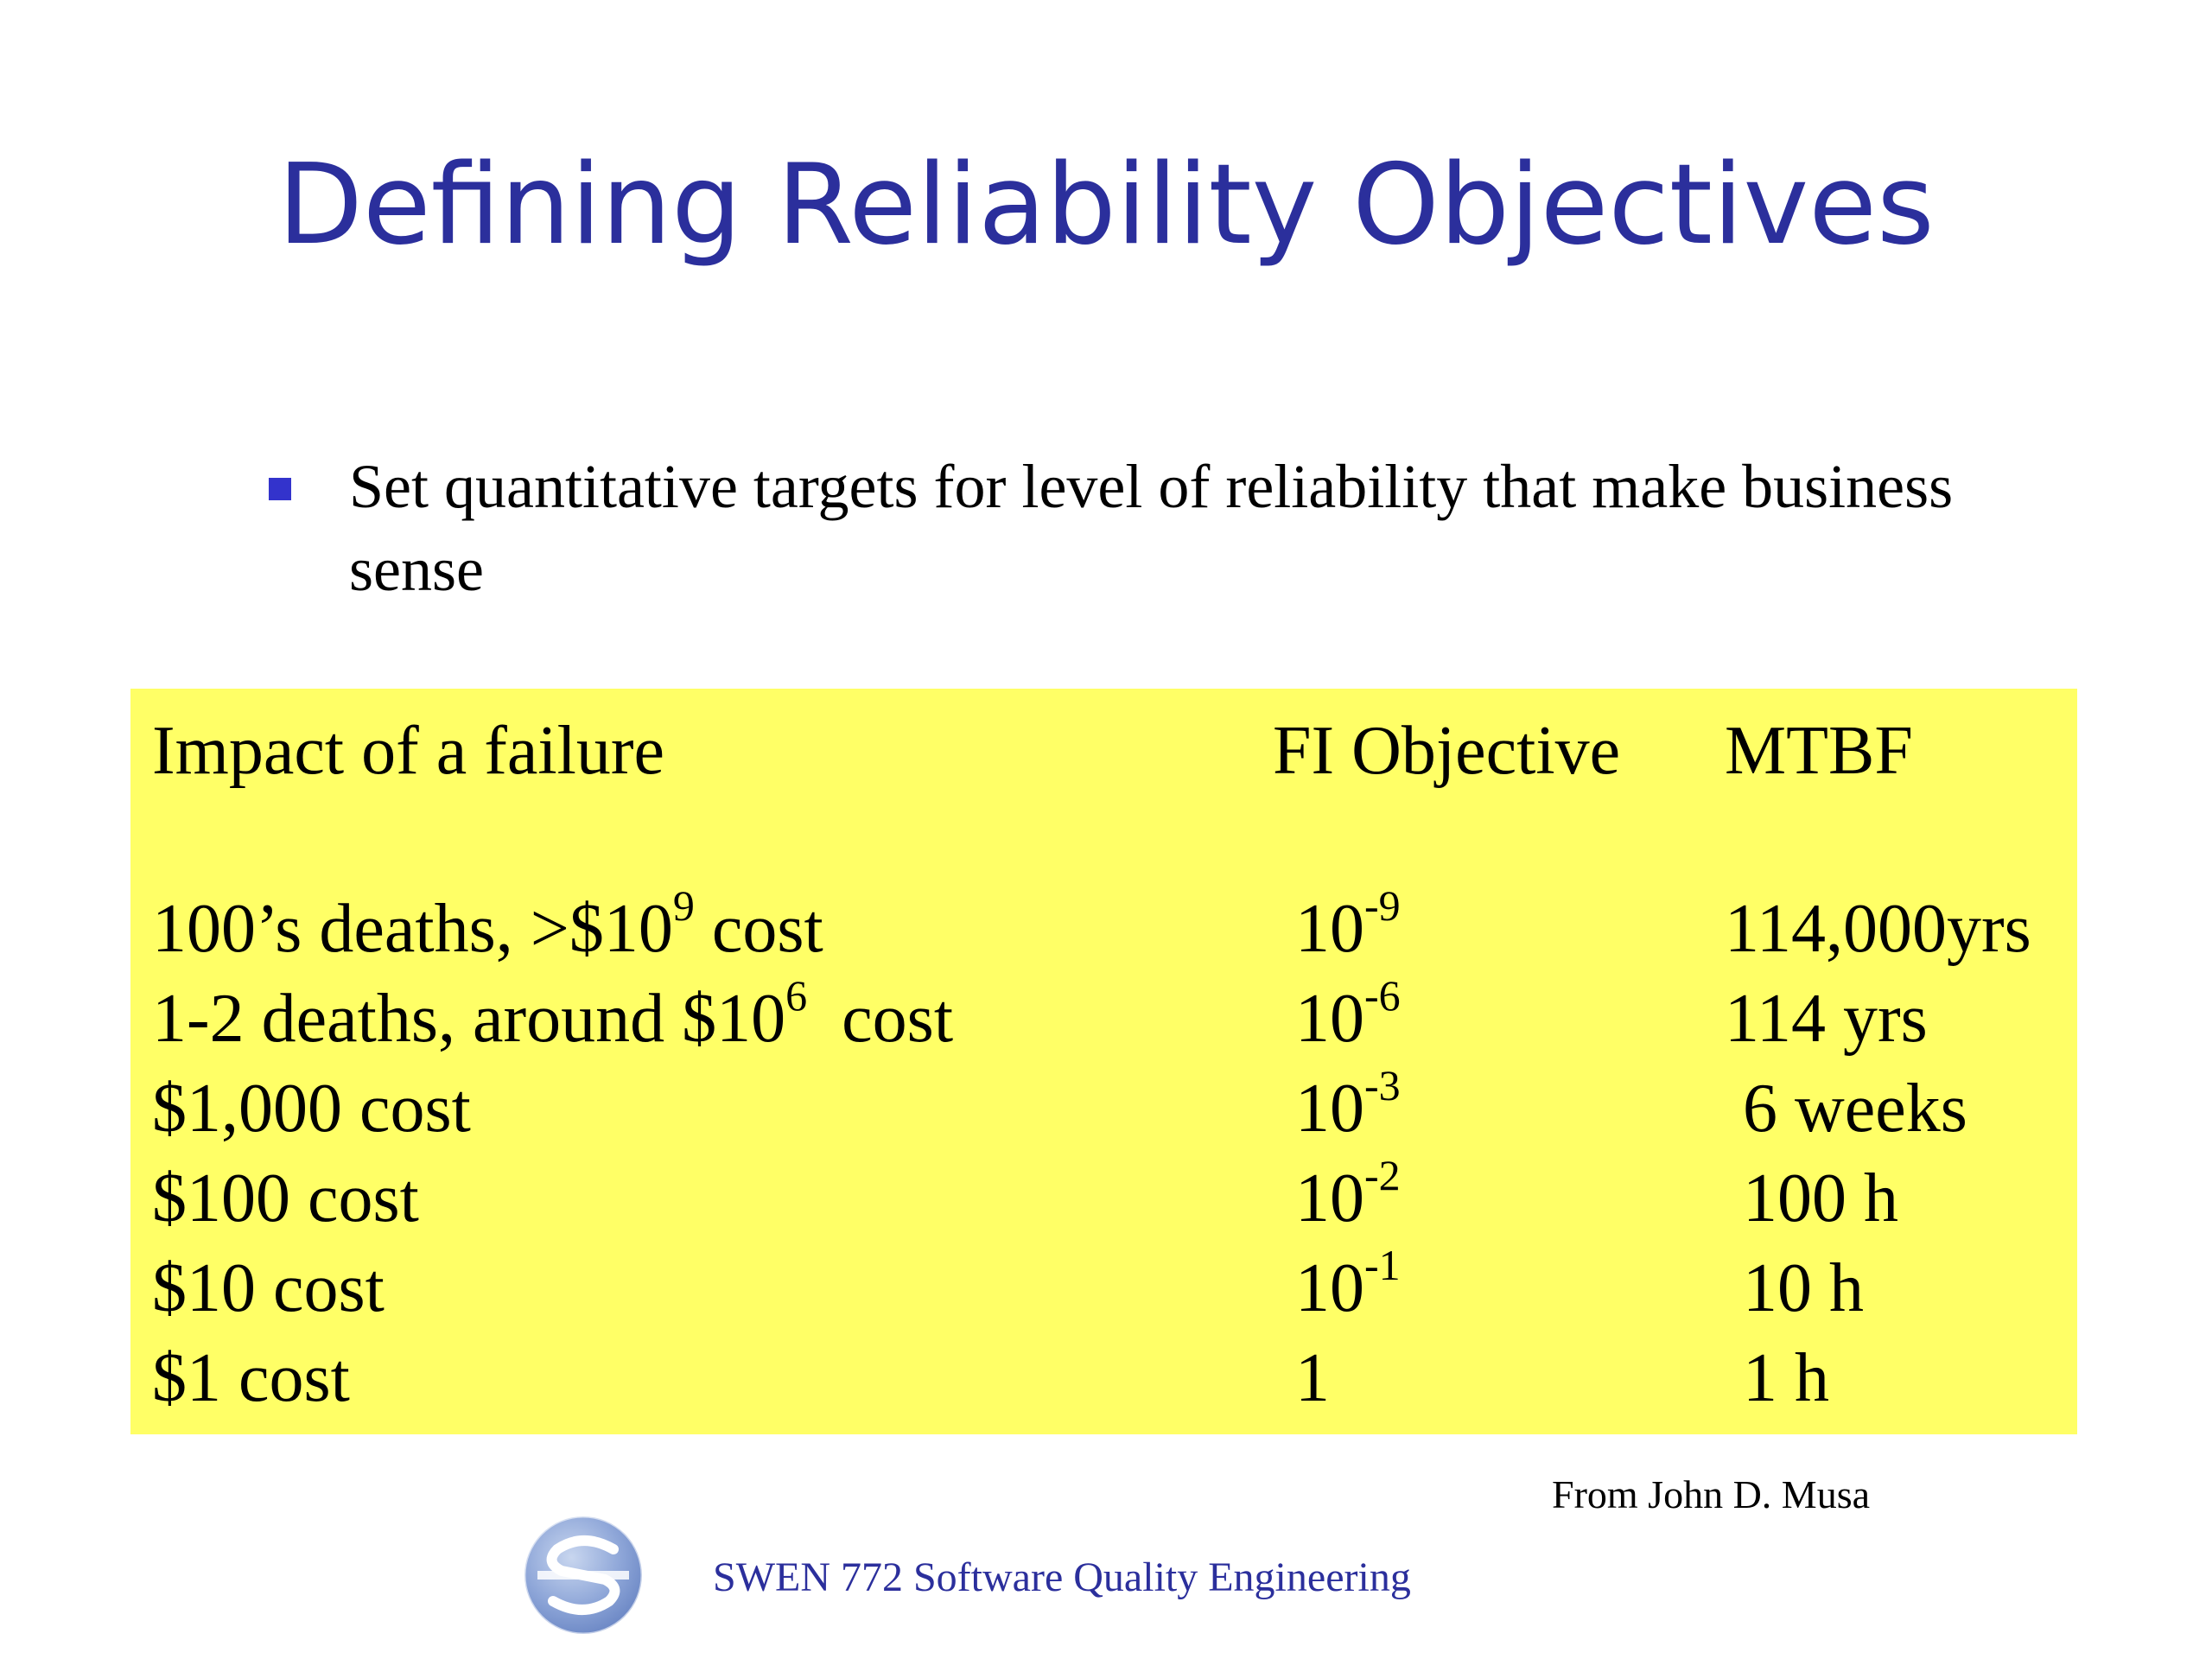 The width and height of the screenshot is (2212, 1659). Describe the element at coordinates (796, 995) in the screenshot. I see `impact-exponent: 6` at that location.